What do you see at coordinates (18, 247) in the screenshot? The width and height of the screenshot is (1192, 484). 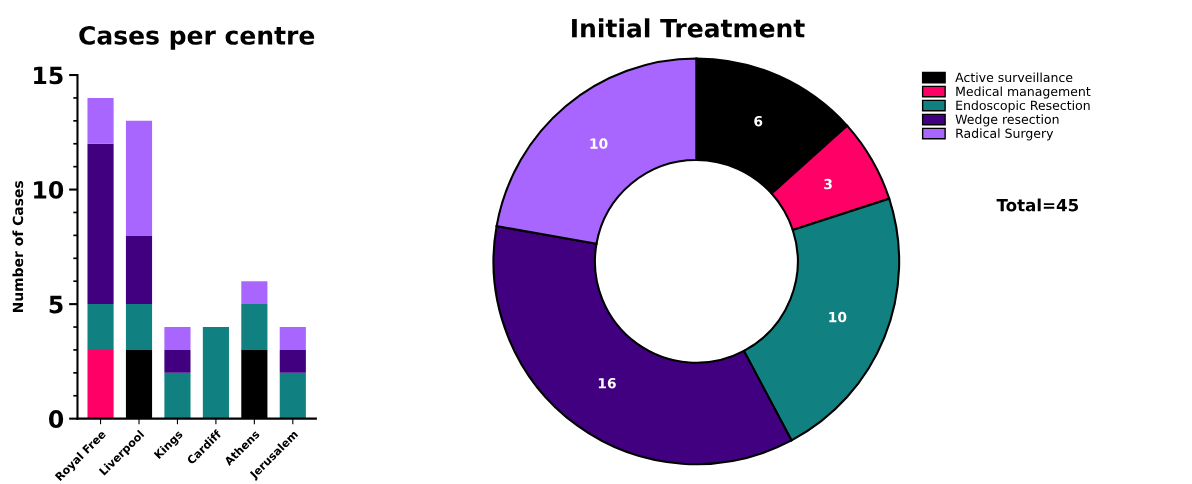 I see `y-axis-title: Number of Cases` at bounding box center [18, 247].